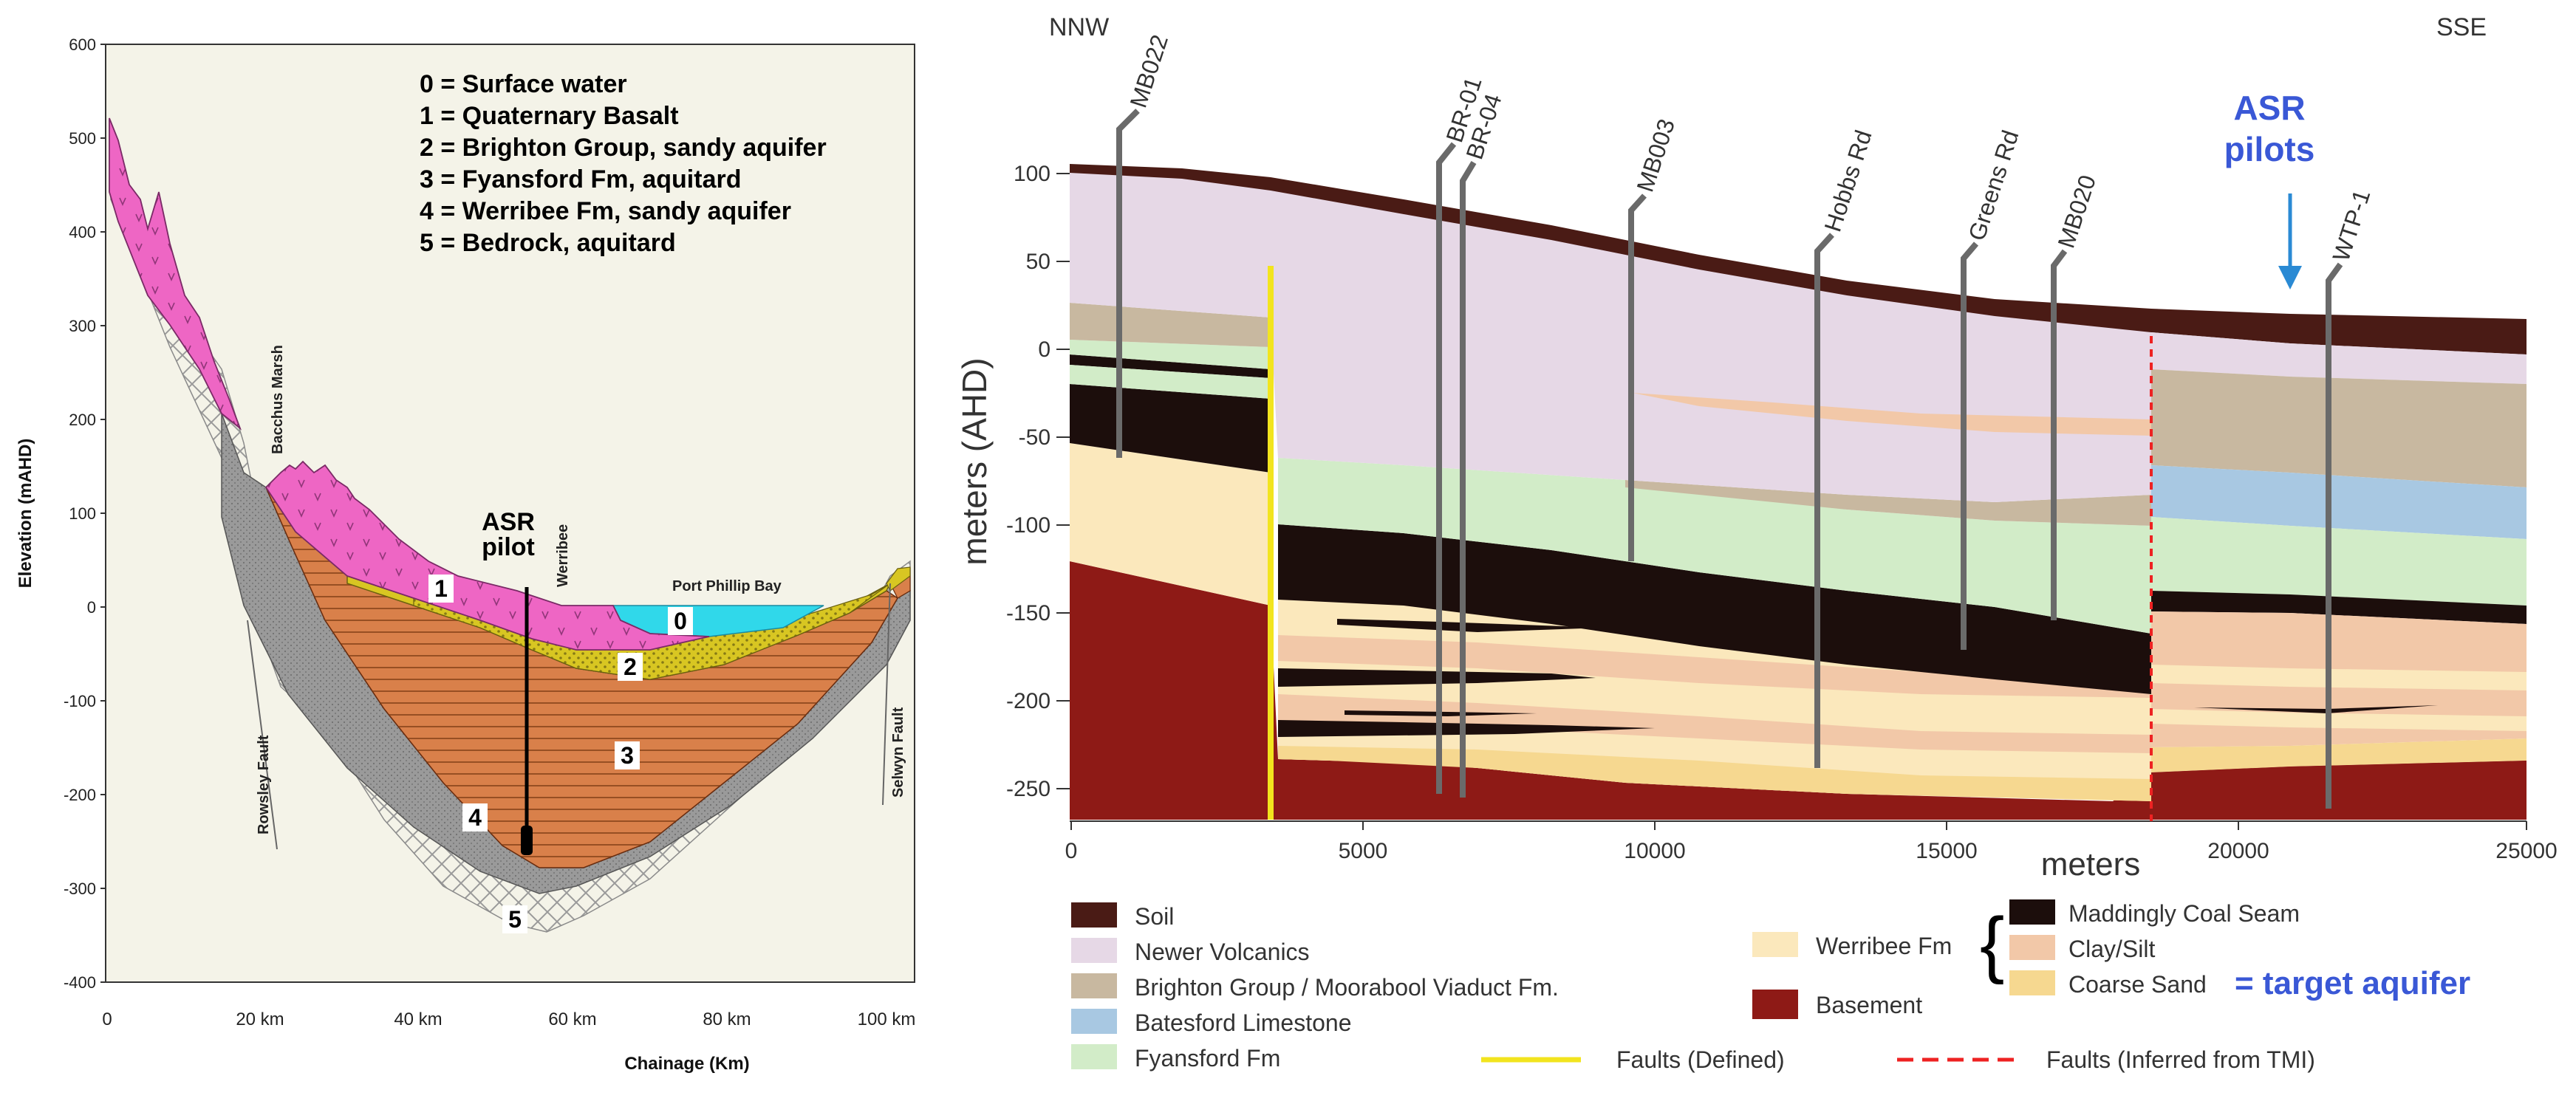 Image resolution: width=2576 pixels, height=1104 pixels. I want to click on legend-soil: Soil, so click(1154, 916).